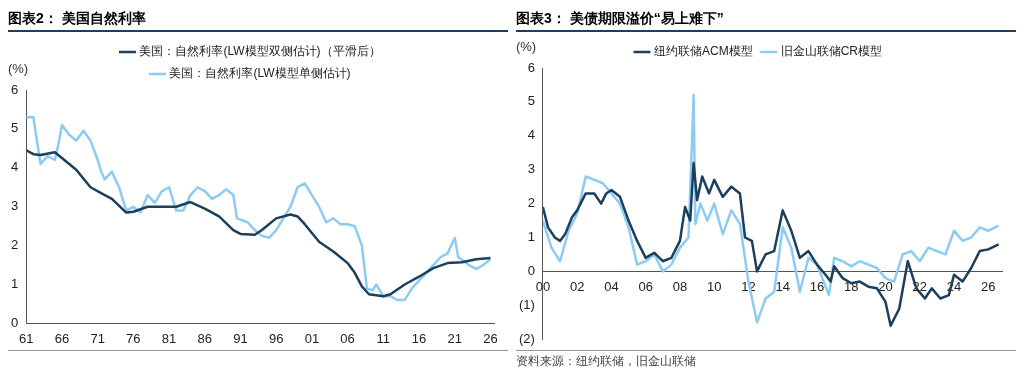  What do you see at coordinates (26, 338) in the screenshot?
I see `x-tick-label: 61` at bounding box center [26, 338].